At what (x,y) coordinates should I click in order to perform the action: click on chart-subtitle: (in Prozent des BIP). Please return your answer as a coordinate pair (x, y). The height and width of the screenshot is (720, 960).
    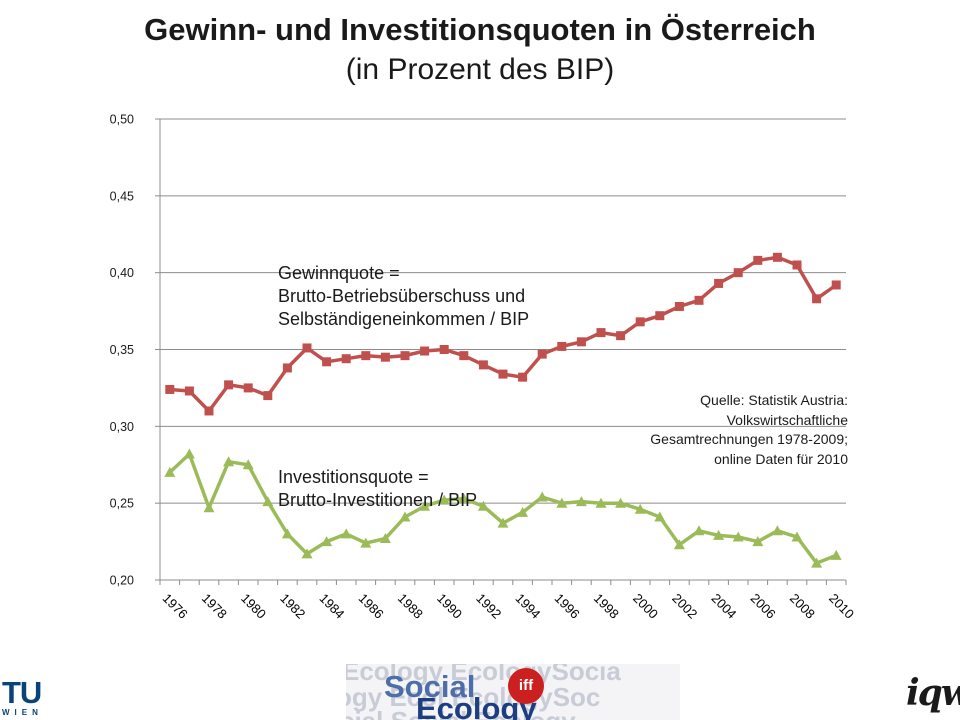
    Looking at the image, I should click on (480, 69).